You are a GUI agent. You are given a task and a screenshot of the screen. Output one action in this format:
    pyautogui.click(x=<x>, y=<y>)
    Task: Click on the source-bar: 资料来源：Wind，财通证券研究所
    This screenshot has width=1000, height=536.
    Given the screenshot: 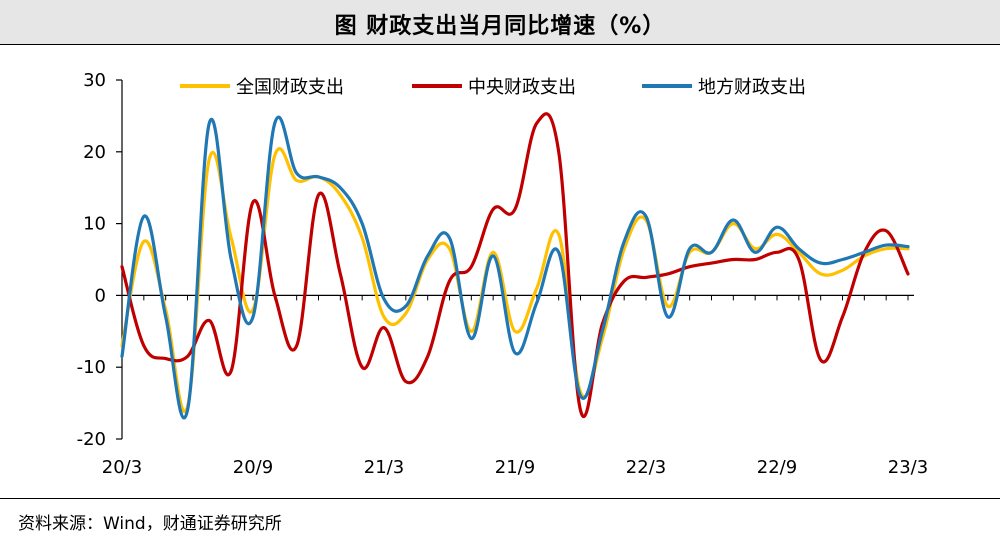 What is the action you would take?
    pyautogui.click(x=500, y=517)
    